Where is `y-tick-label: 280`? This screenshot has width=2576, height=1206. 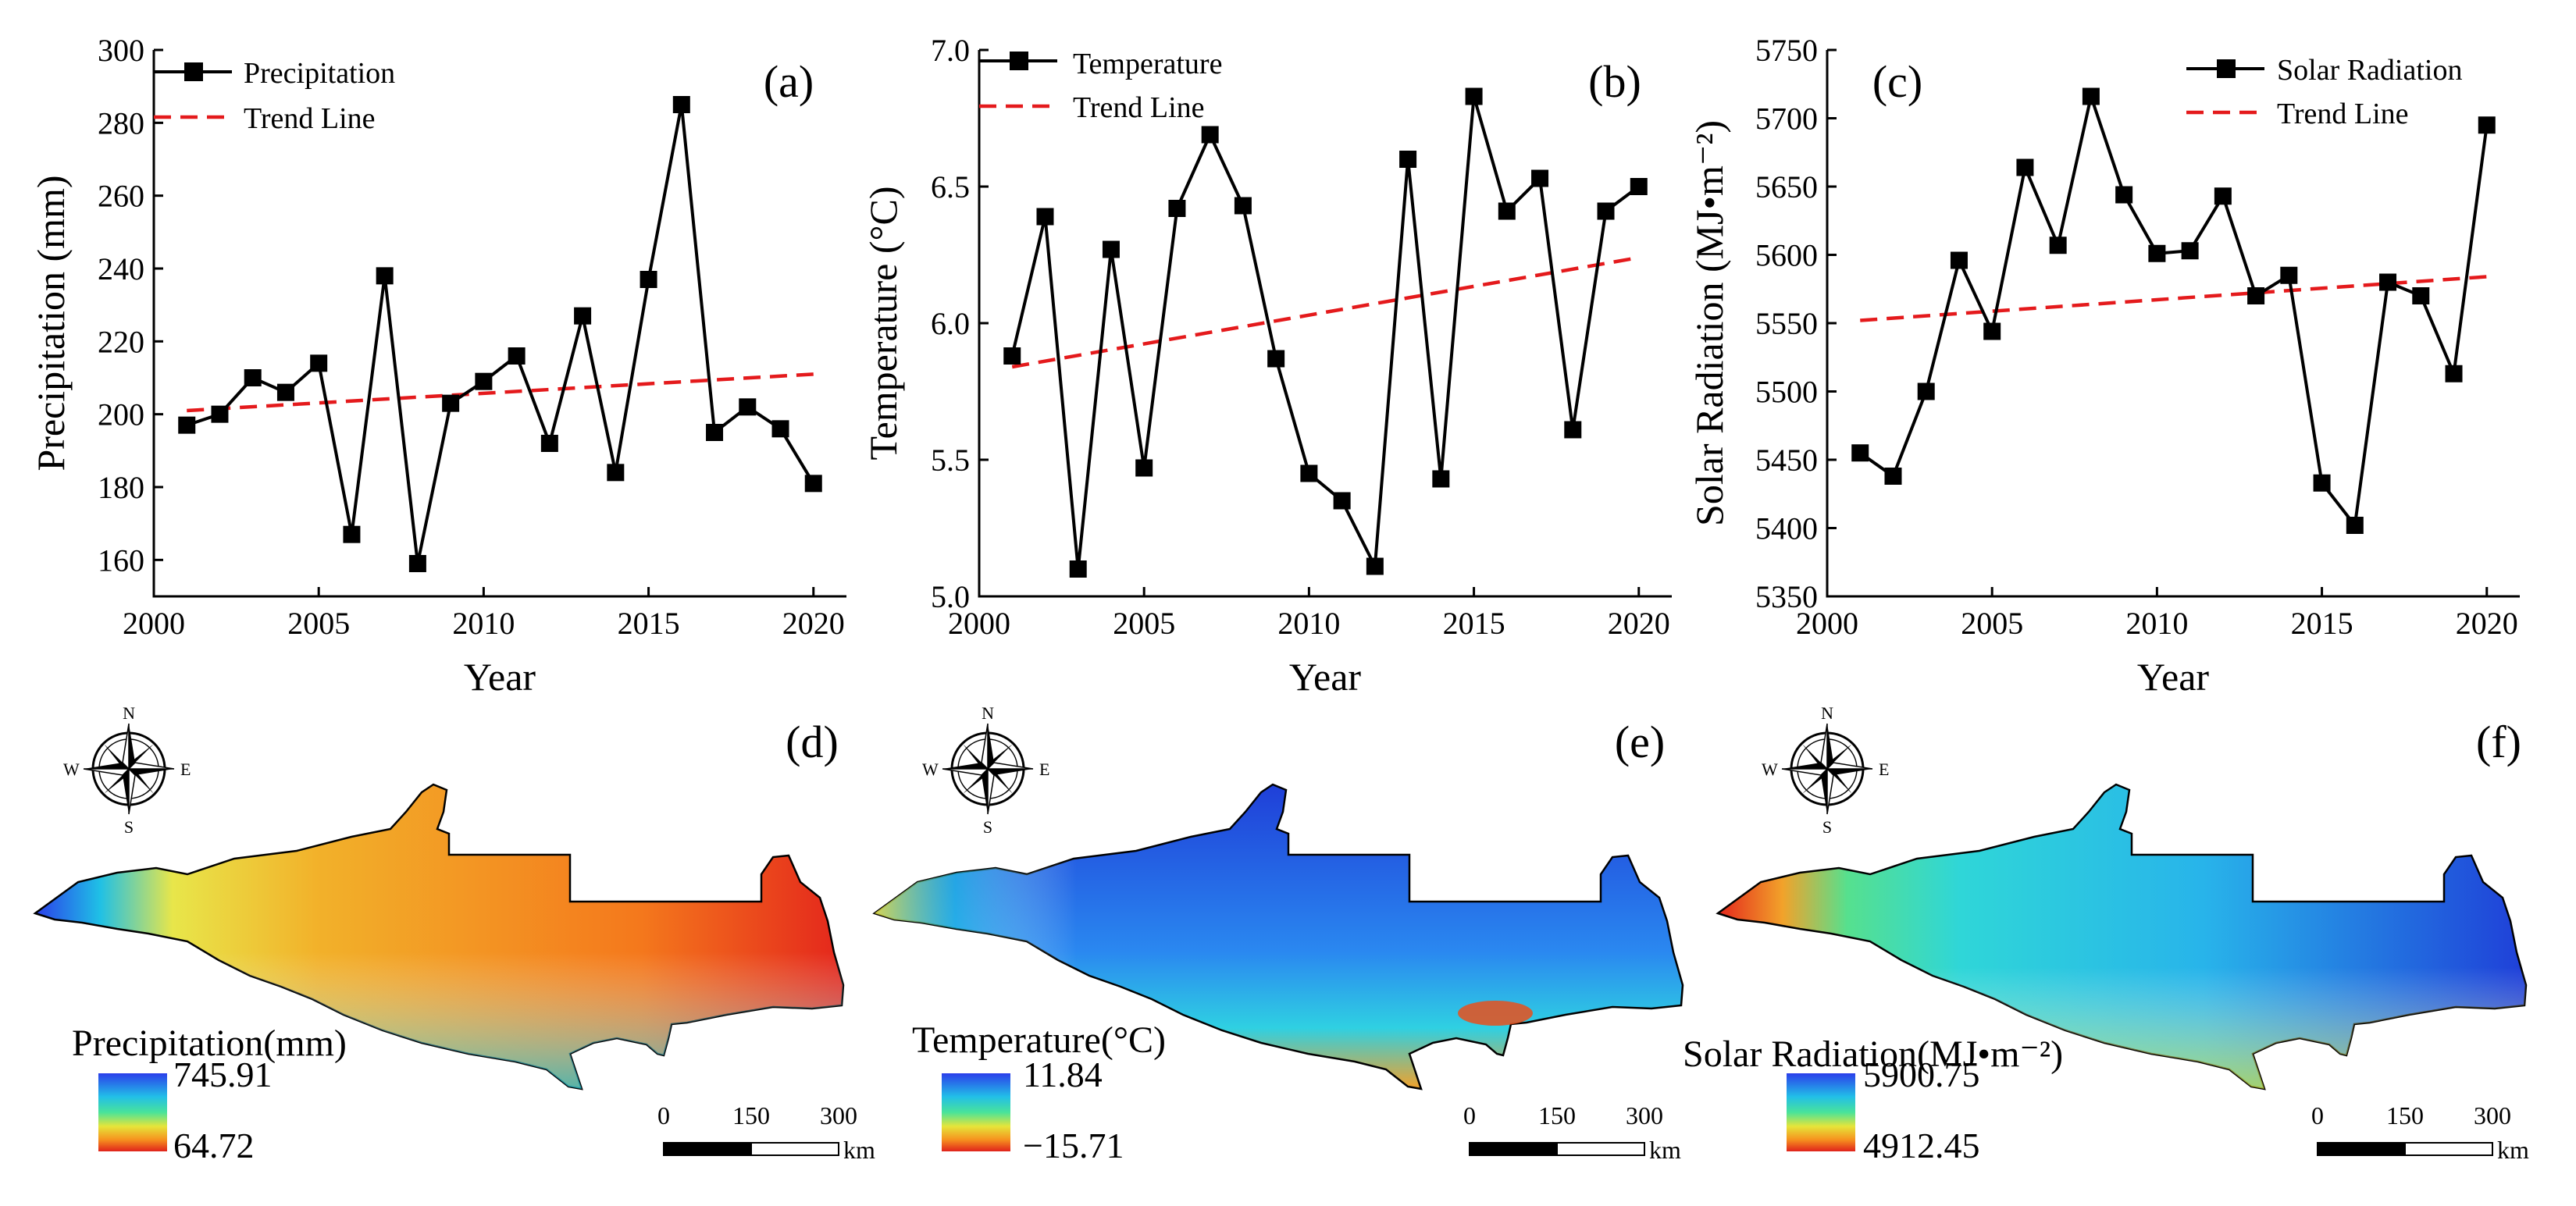 y-tick-label: 280 is located at coordinates (121, 123).